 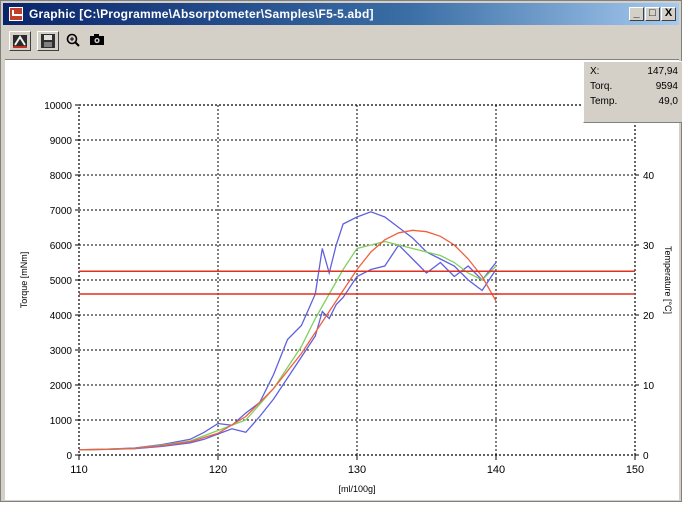 I want to click on y-tick-label: 2000, so click(x=61, y=386).